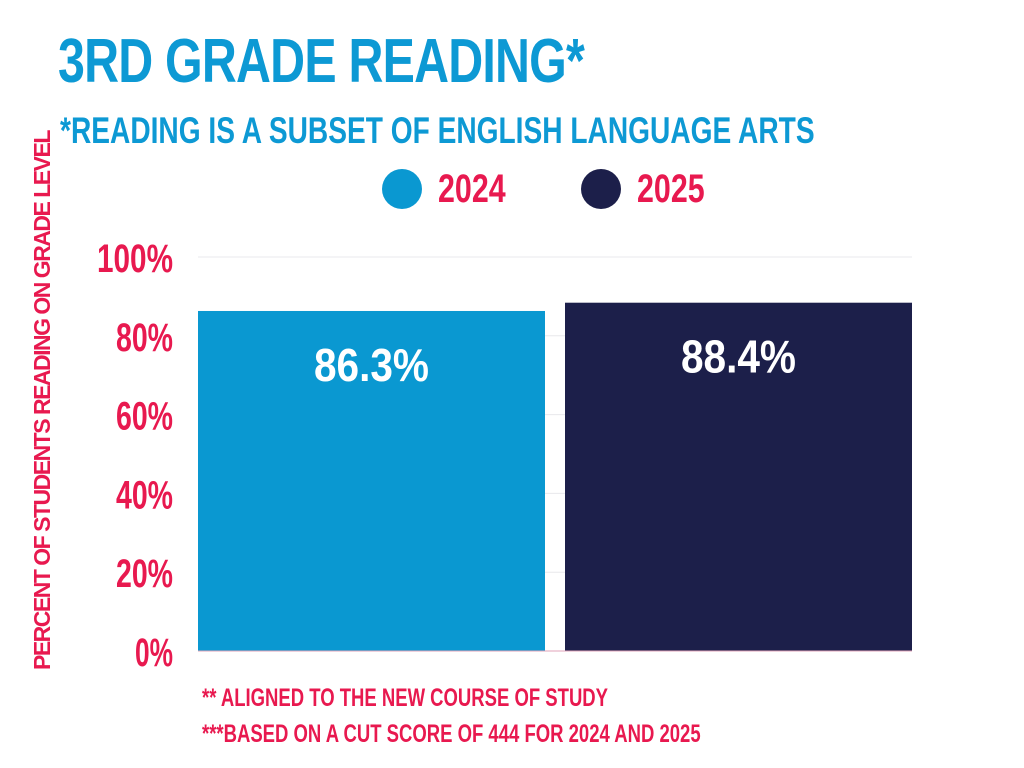 The height and width of the screenshot is (768, 1024). What do you see at coordinates (144, 574) in the screenshot?
I see `y-tick-label-20: 20%` at bounding box center [144, 574].